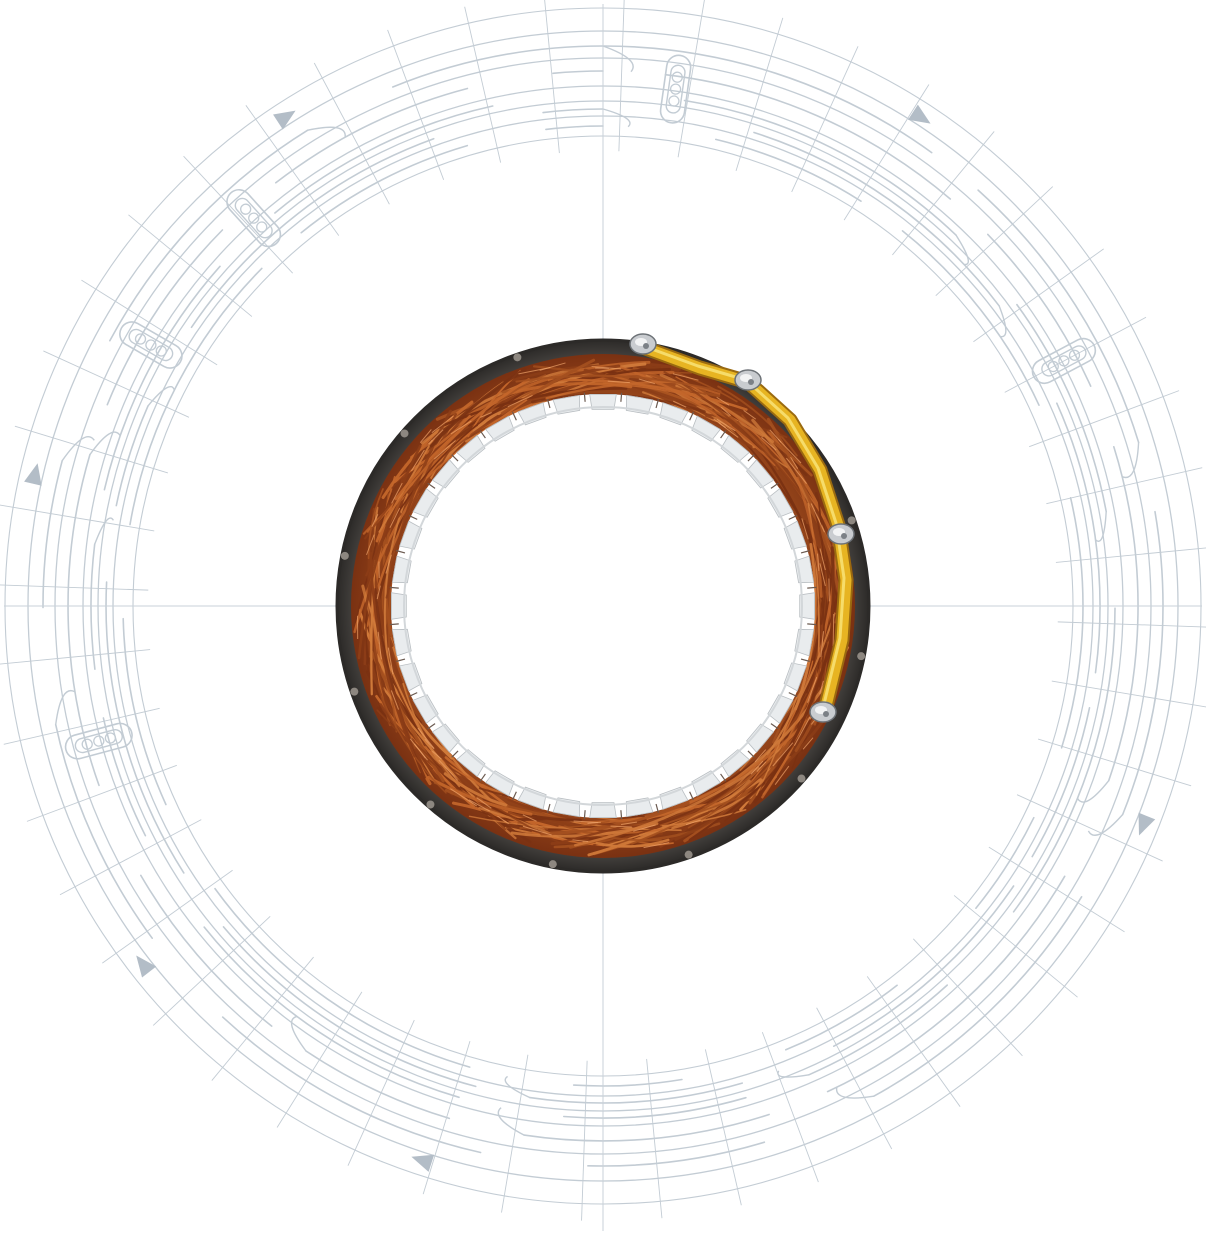  I want to click on coil-loop, so click(254, 218).